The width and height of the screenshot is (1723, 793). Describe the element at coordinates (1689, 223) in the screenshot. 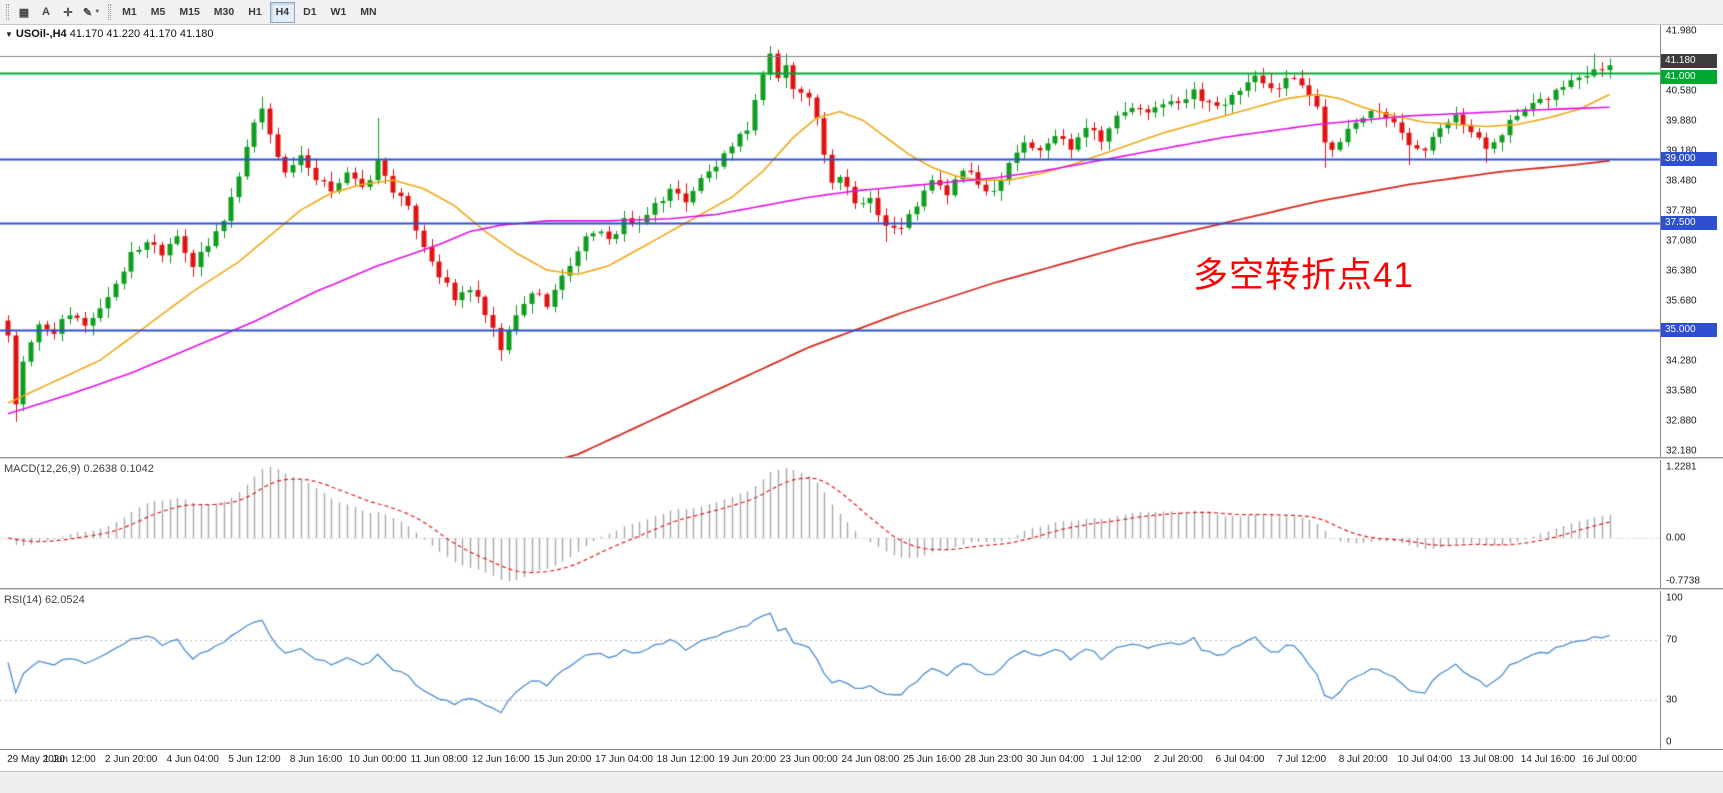

I see `price-level-badge: 37.500` at that location.